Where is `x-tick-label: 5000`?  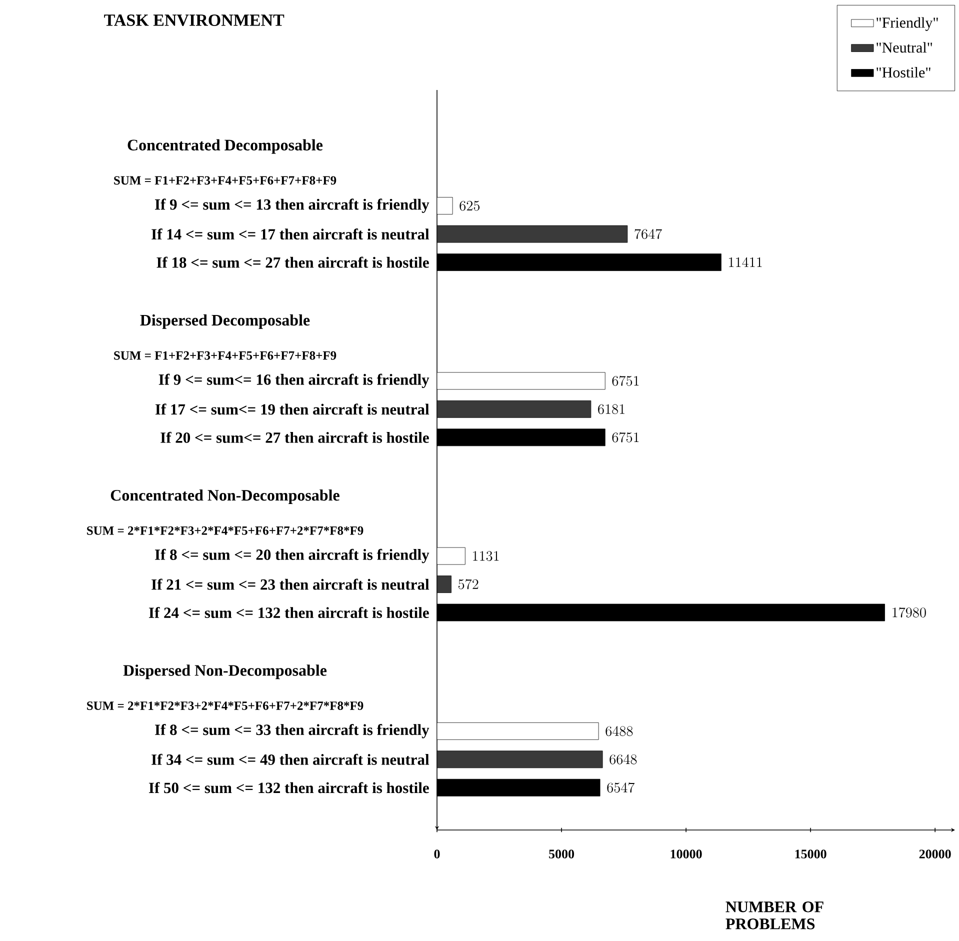
x-tick-label: 5000 is located at coordinates (561, 854).